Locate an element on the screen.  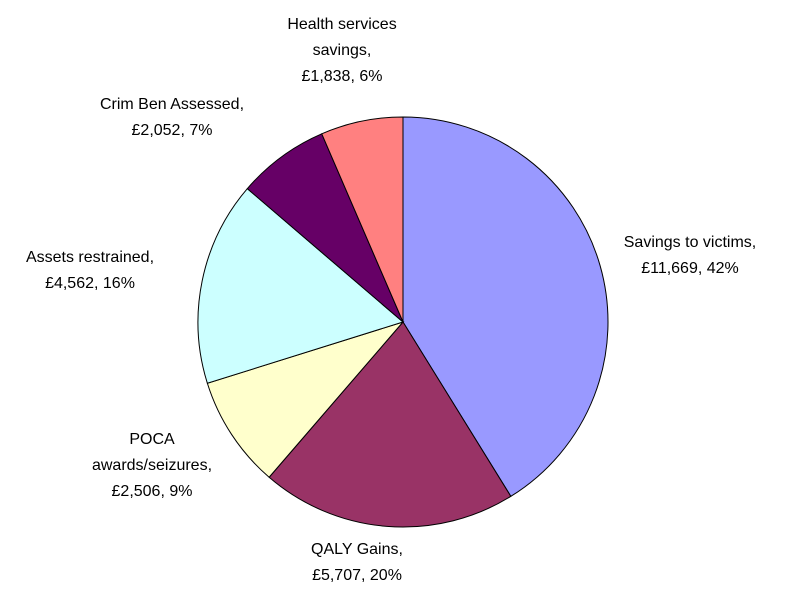
category-label: Savings to victims is located at coordinates (687, 242).